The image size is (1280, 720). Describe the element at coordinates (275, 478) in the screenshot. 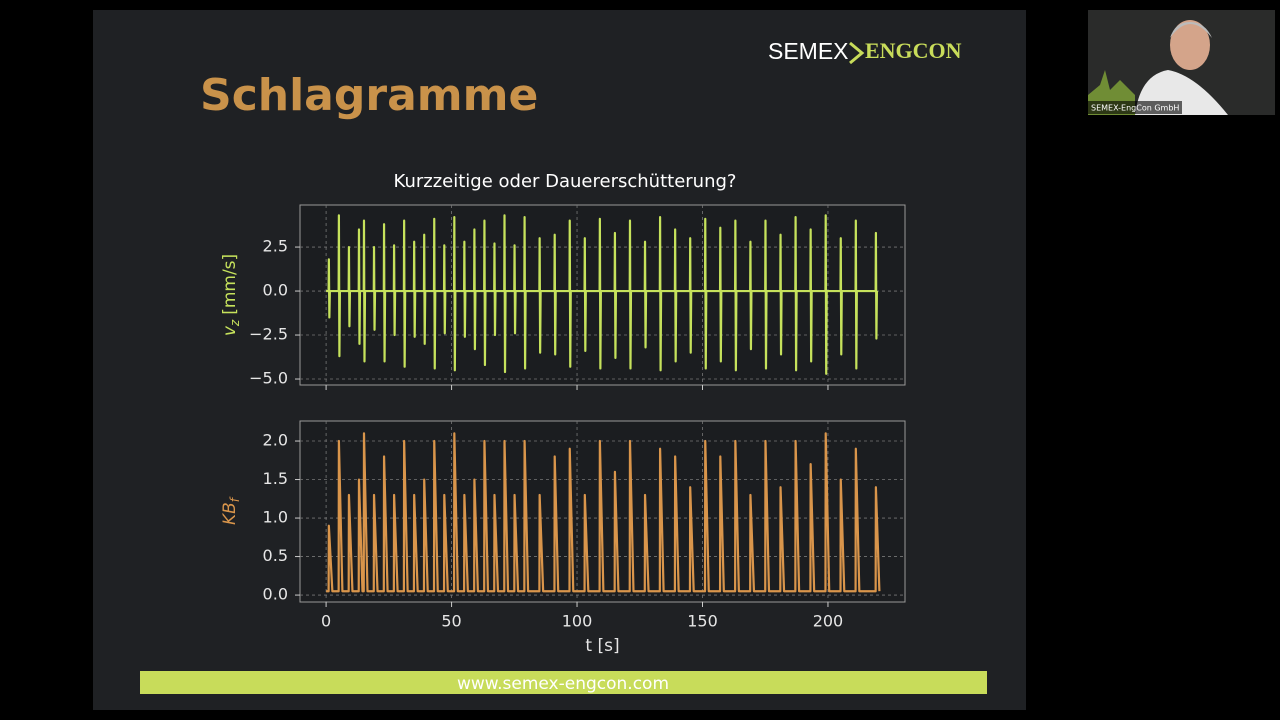

I see `y-tick-label: 1.5` at that location.